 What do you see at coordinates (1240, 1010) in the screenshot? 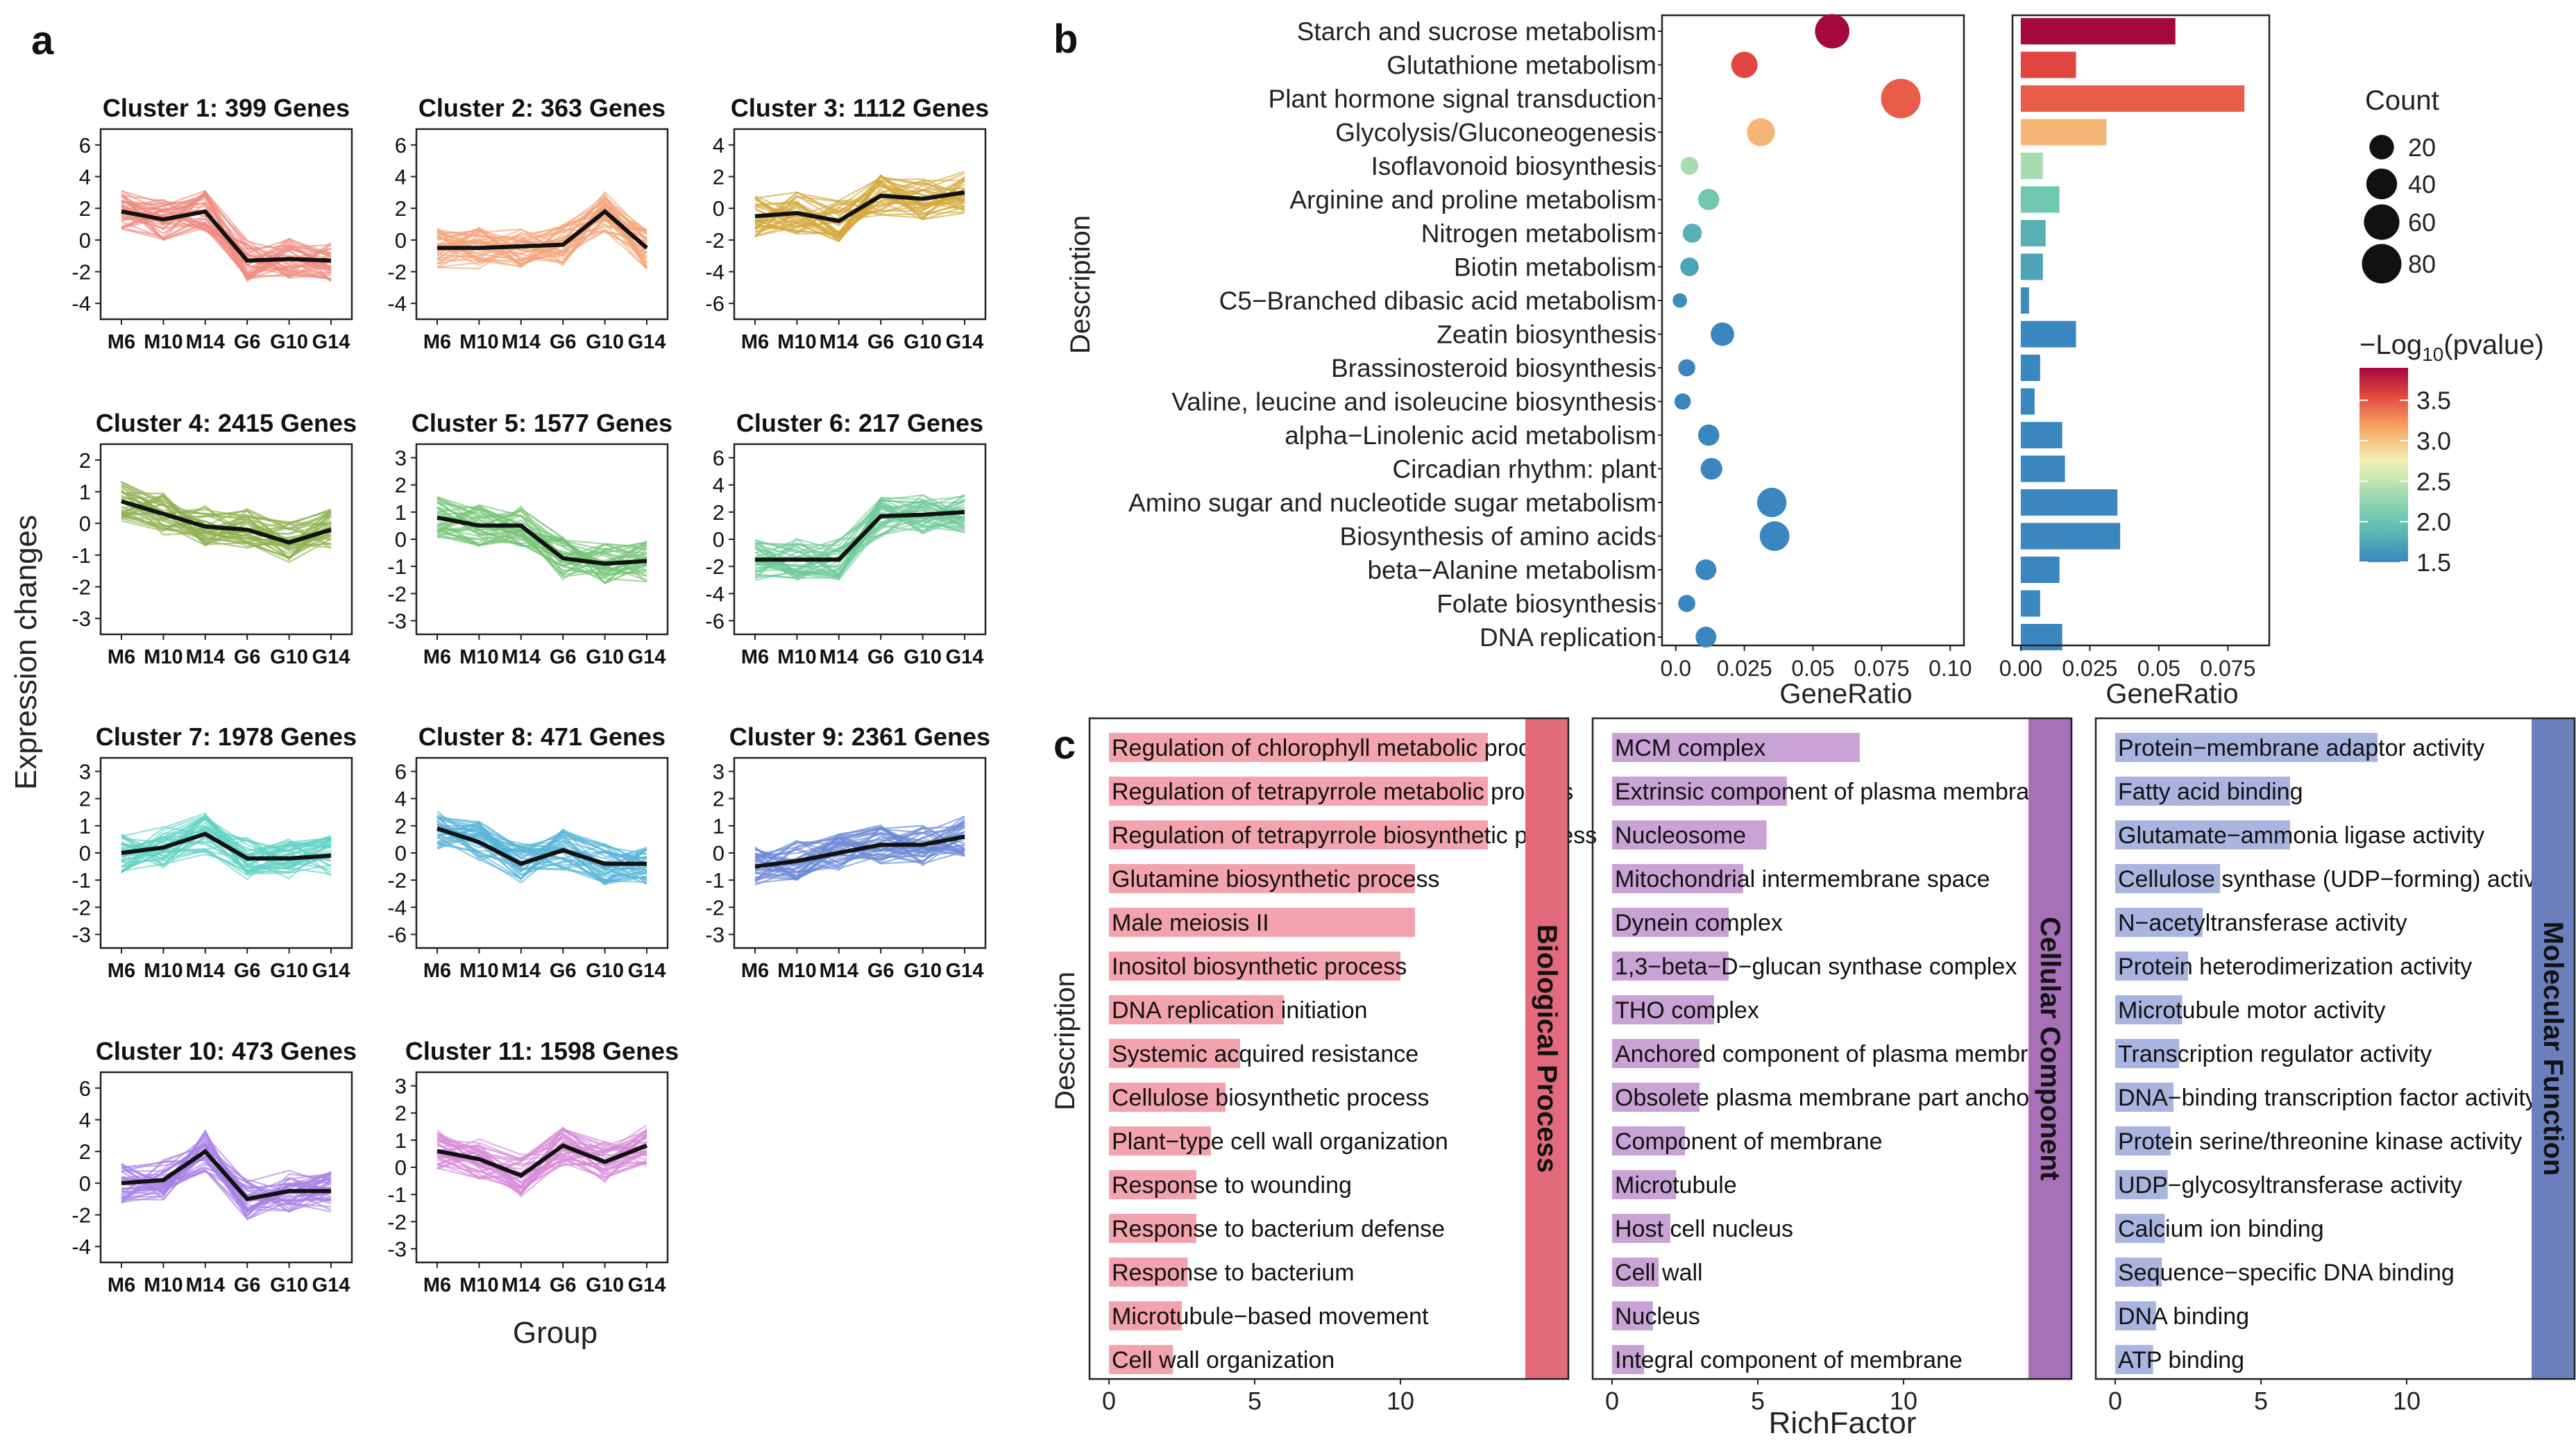
I see `go-term-label: DNA replication initiation` at bounding box center [1240, 1010].